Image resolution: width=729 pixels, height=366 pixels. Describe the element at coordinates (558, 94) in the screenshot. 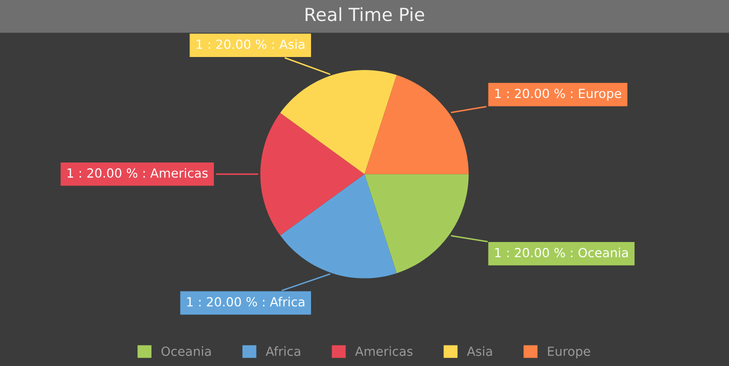

I see `data-label: 1 : 20.00 % : Europe` at that location.